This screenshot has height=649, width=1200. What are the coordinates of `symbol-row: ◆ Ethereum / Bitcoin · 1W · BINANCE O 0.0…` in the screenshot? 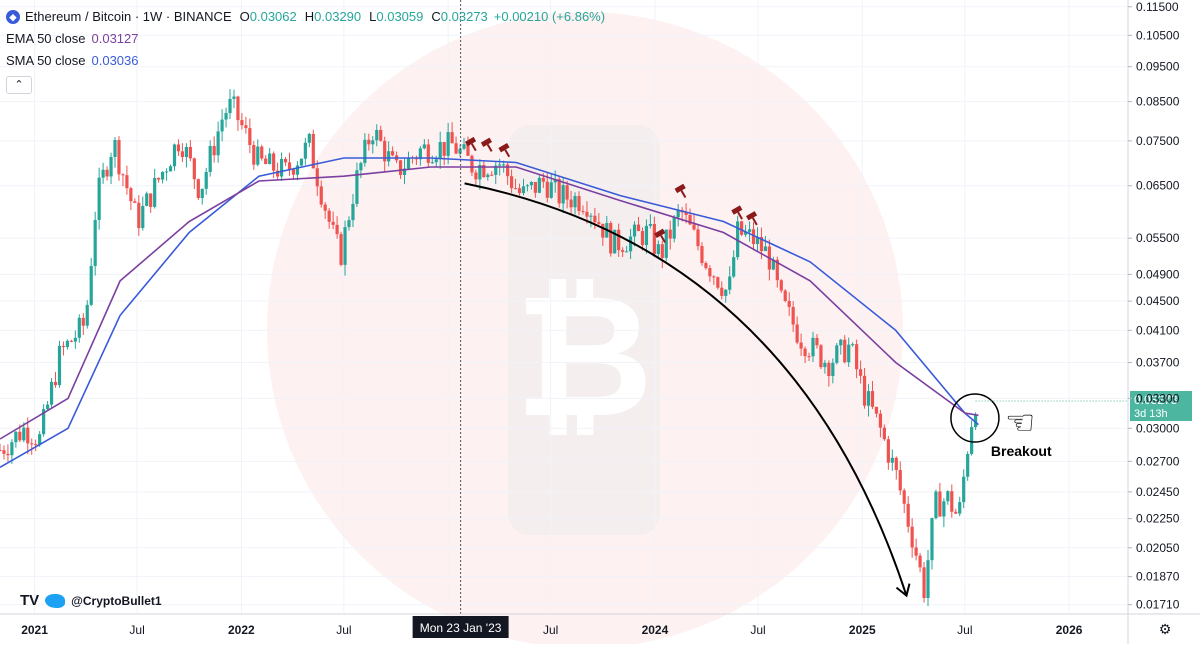 It's located at (305, 17).